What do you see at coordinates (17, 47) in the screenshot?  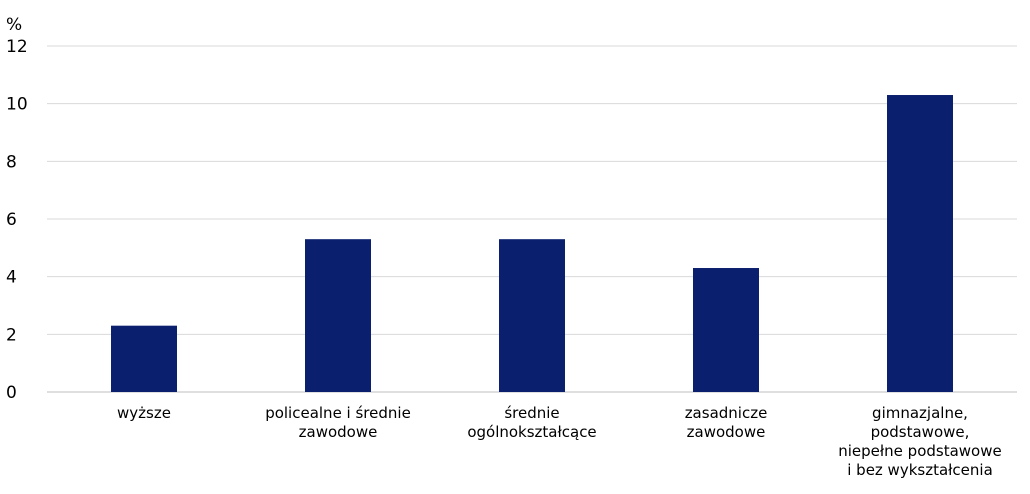 I see `y-tick-label: 12` at bounding box center [17, 47].